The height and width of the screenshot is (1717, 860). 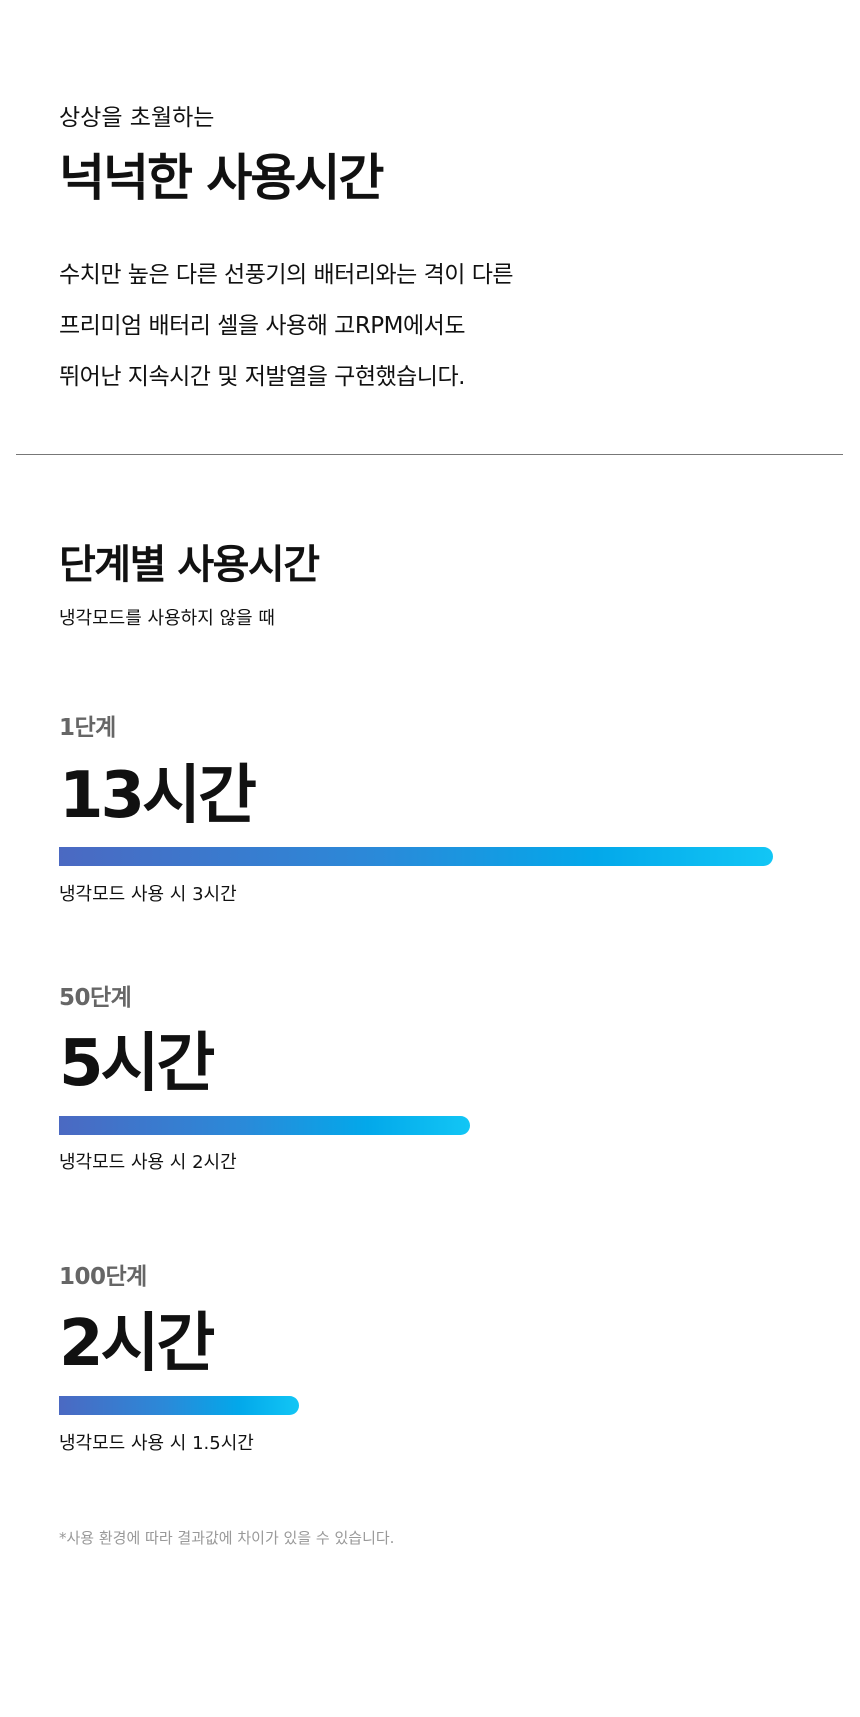 What do you see at coordinates (95, 998) in the screenshot?
I see `level-label: 50단계` at bounding box center [95, 998].